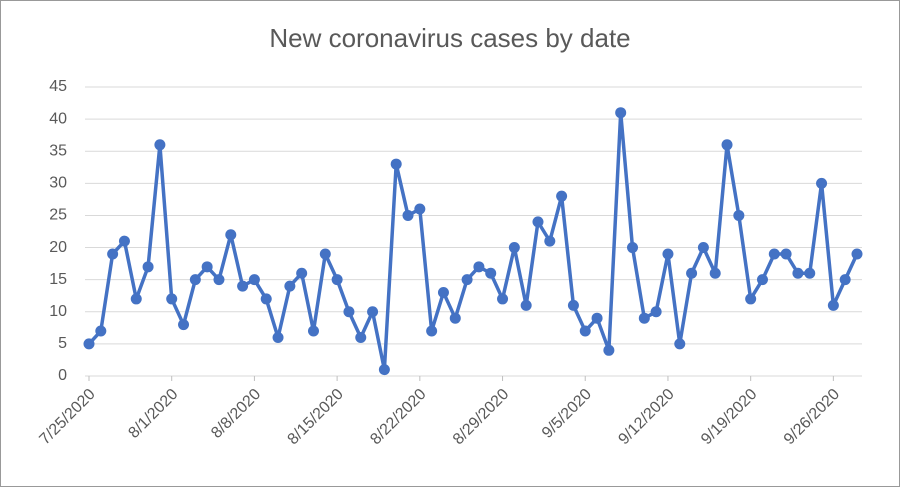 The width and height of the screenshot is (900, 487). What do you see at coordinates (449, 38) in the screenshot?
I see `chart-title: New coronavirus cases by date` at bounding box center [449, 38].